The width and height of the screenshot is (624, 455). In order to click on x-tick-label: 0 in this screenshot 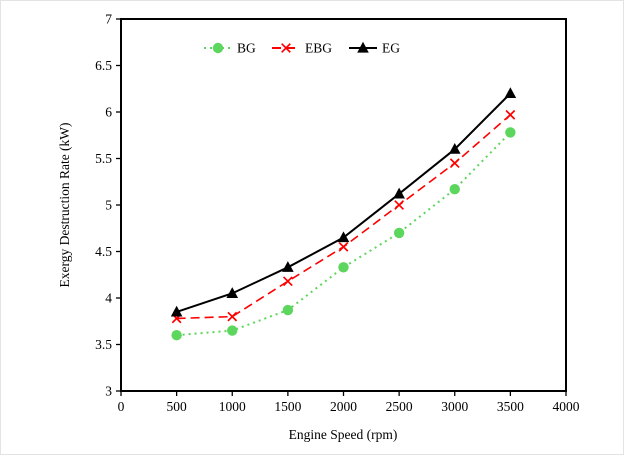, I will do `click(121, 406)`.